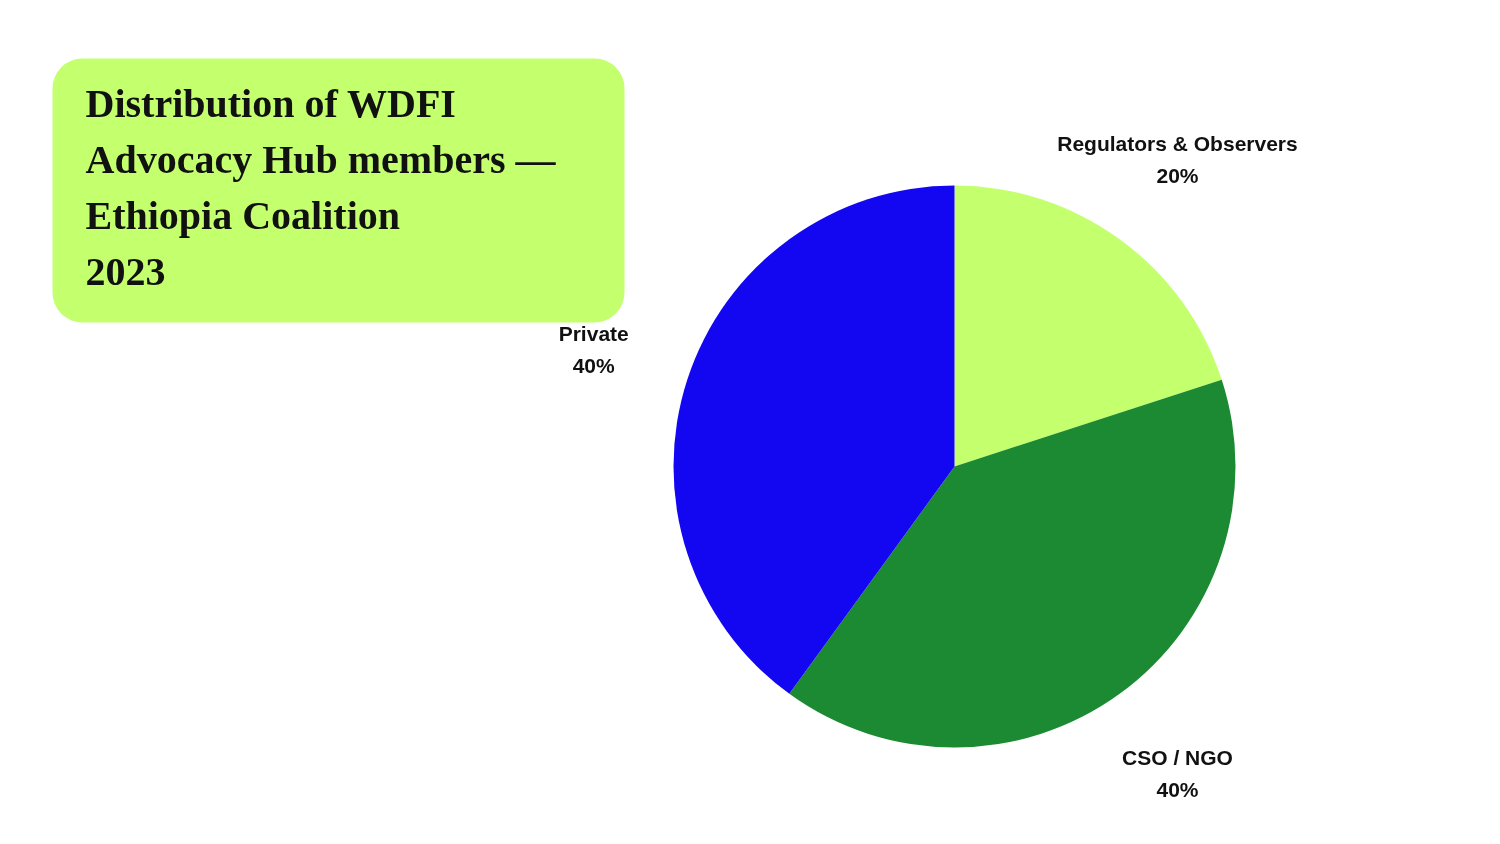 This screenshot has width=1500, height=844. I want to click on slice-label: Private, so click(593, 333).